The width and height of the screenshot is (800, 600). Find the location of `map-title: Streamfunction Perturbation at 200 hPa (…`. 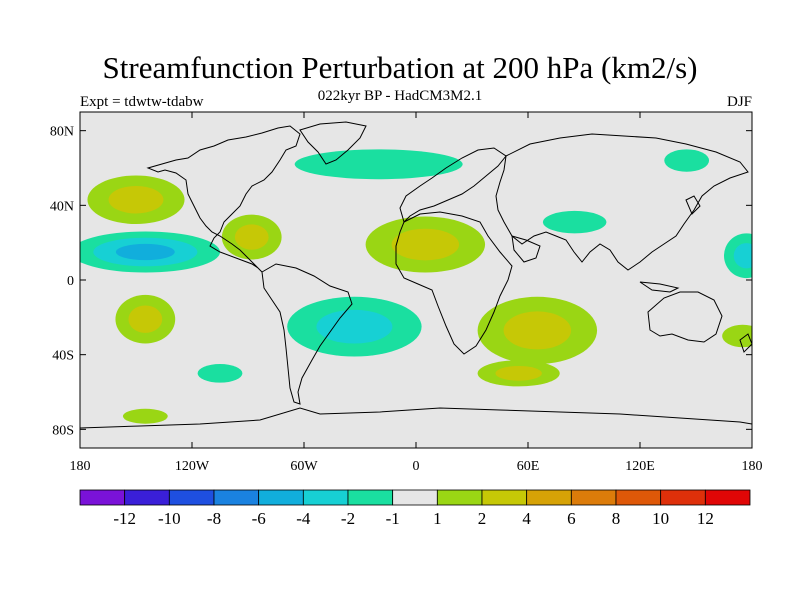

map-title: Streamfunction Perturbation at 200 hPa (… is located at coordinates (400, 67).